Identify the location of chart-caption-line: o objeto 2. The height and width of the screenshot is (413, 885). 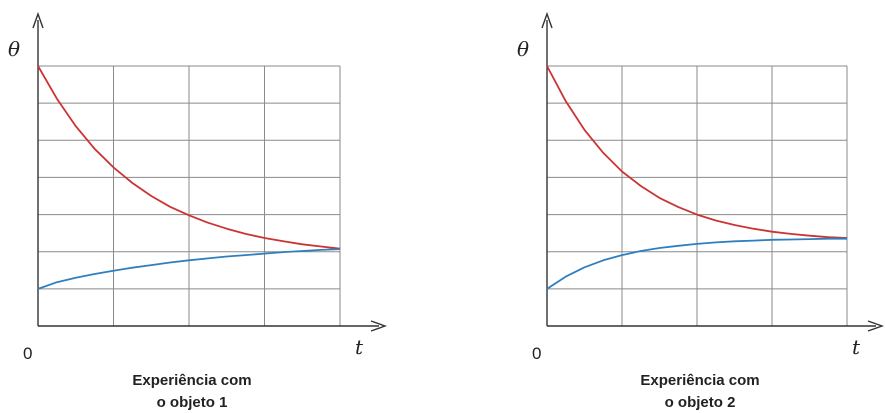
(700, 402).